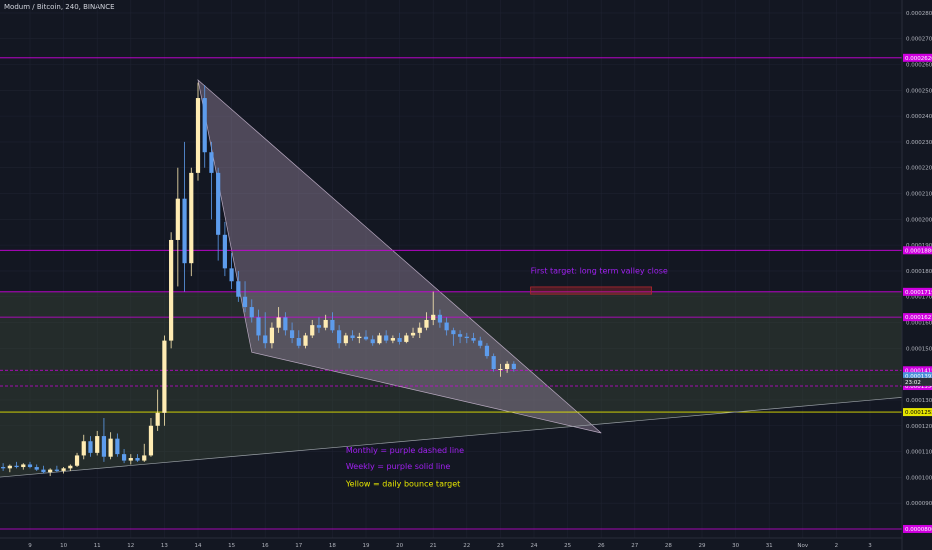 The height and width of the screenshot is (550, 932). What do you see at coordinates (402, 483) in the screenshot?
I see `annotation-text: Yellow = daily bounce target` at bounding box center [402, 483].